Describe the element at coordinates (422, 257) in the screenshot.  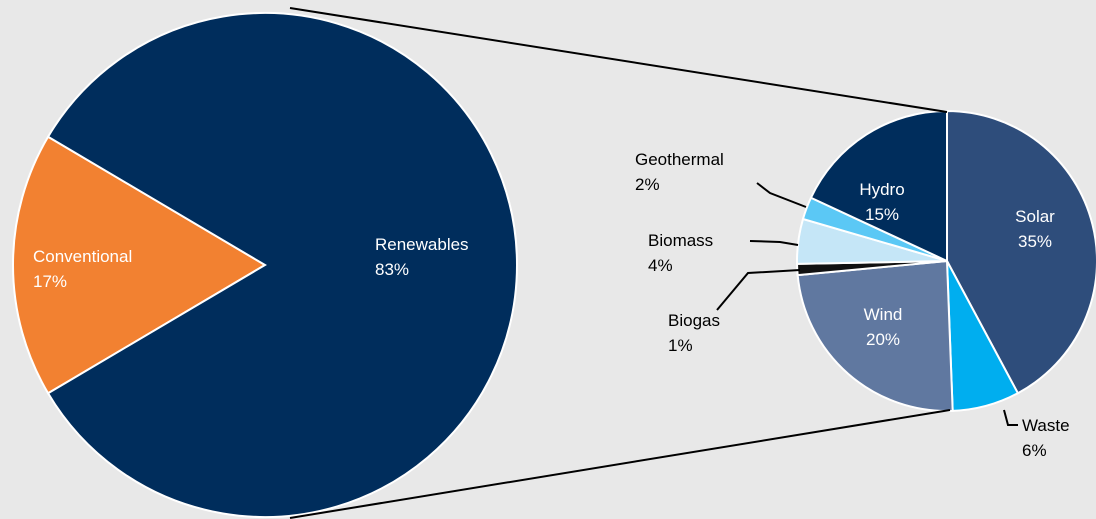
I see `slice-label: Renewables 83%` at that location.